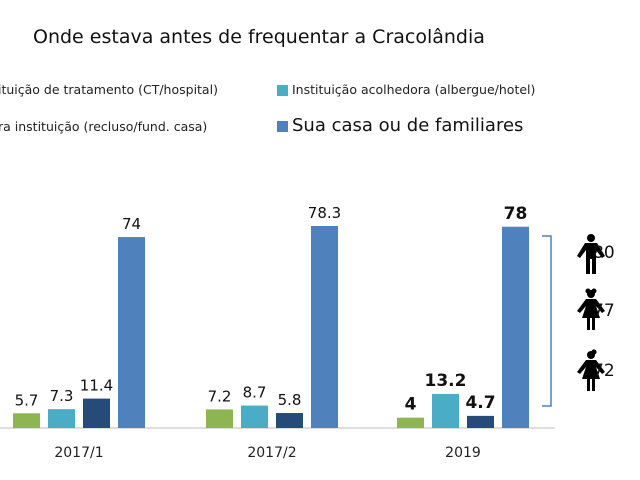 The image size is (640, 480). Describe the element at coordinates (547, 321) in the screenshot. I see `bracket` at that location.